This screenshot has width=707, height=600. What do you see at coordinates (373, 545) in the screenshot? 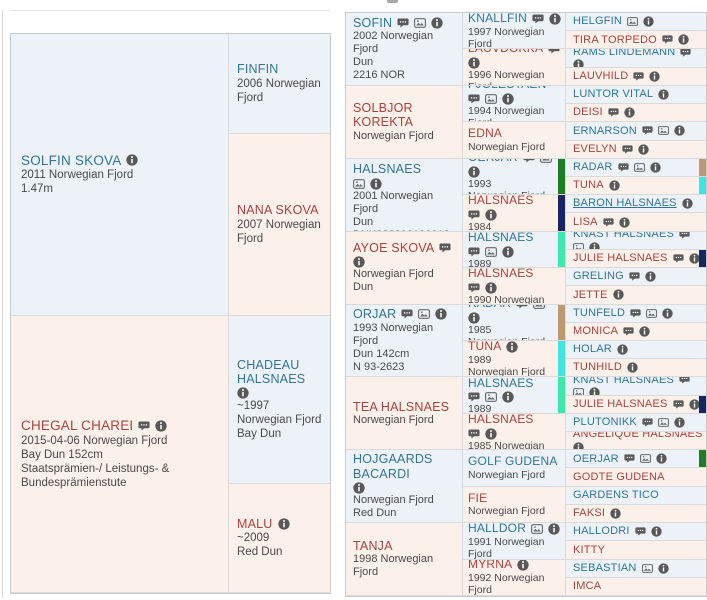
I see `horse-name-link: TANJA` at bounding box center [373, 545].